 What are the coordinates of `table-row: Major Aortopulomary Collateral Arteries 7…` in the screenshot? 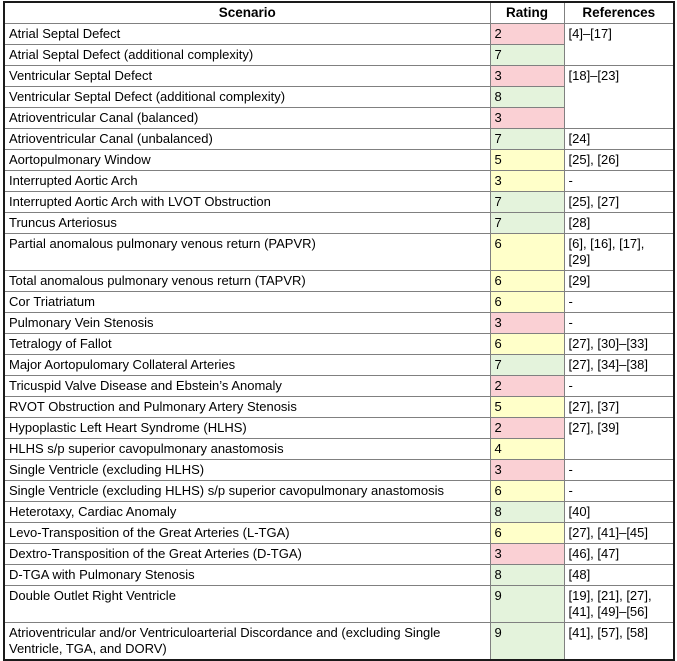 It's located at (339, 365).